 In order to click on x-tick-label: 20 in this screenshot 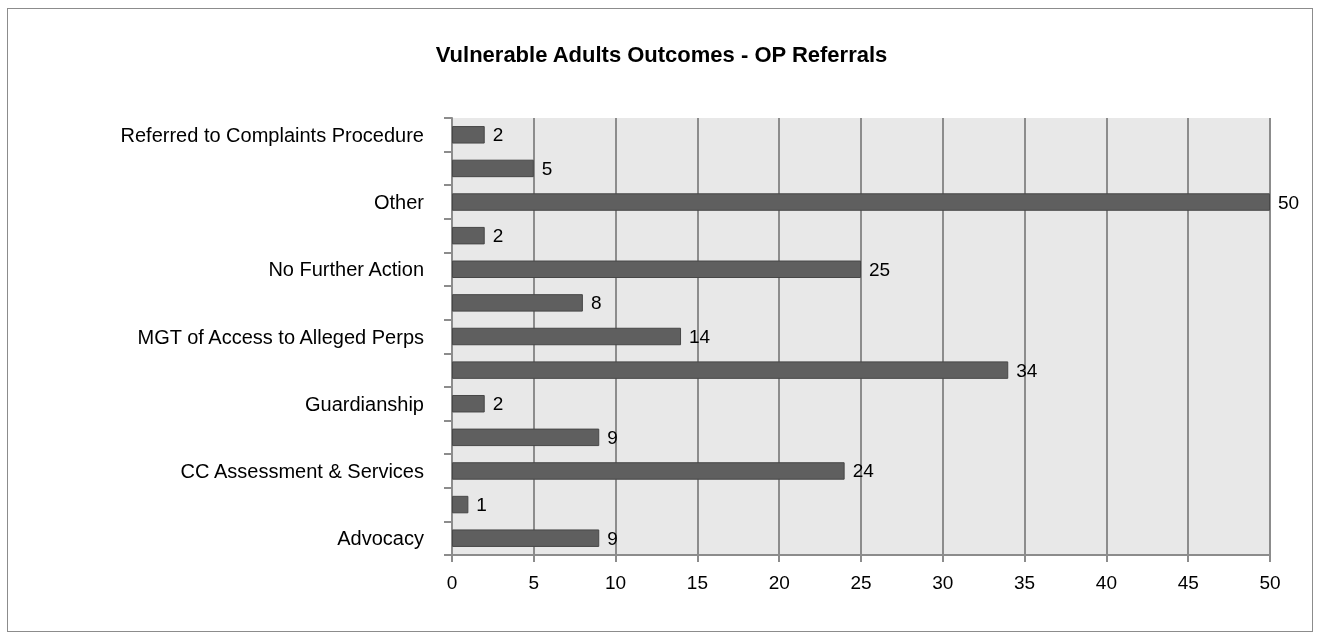, I will do `click(779, 582)`.